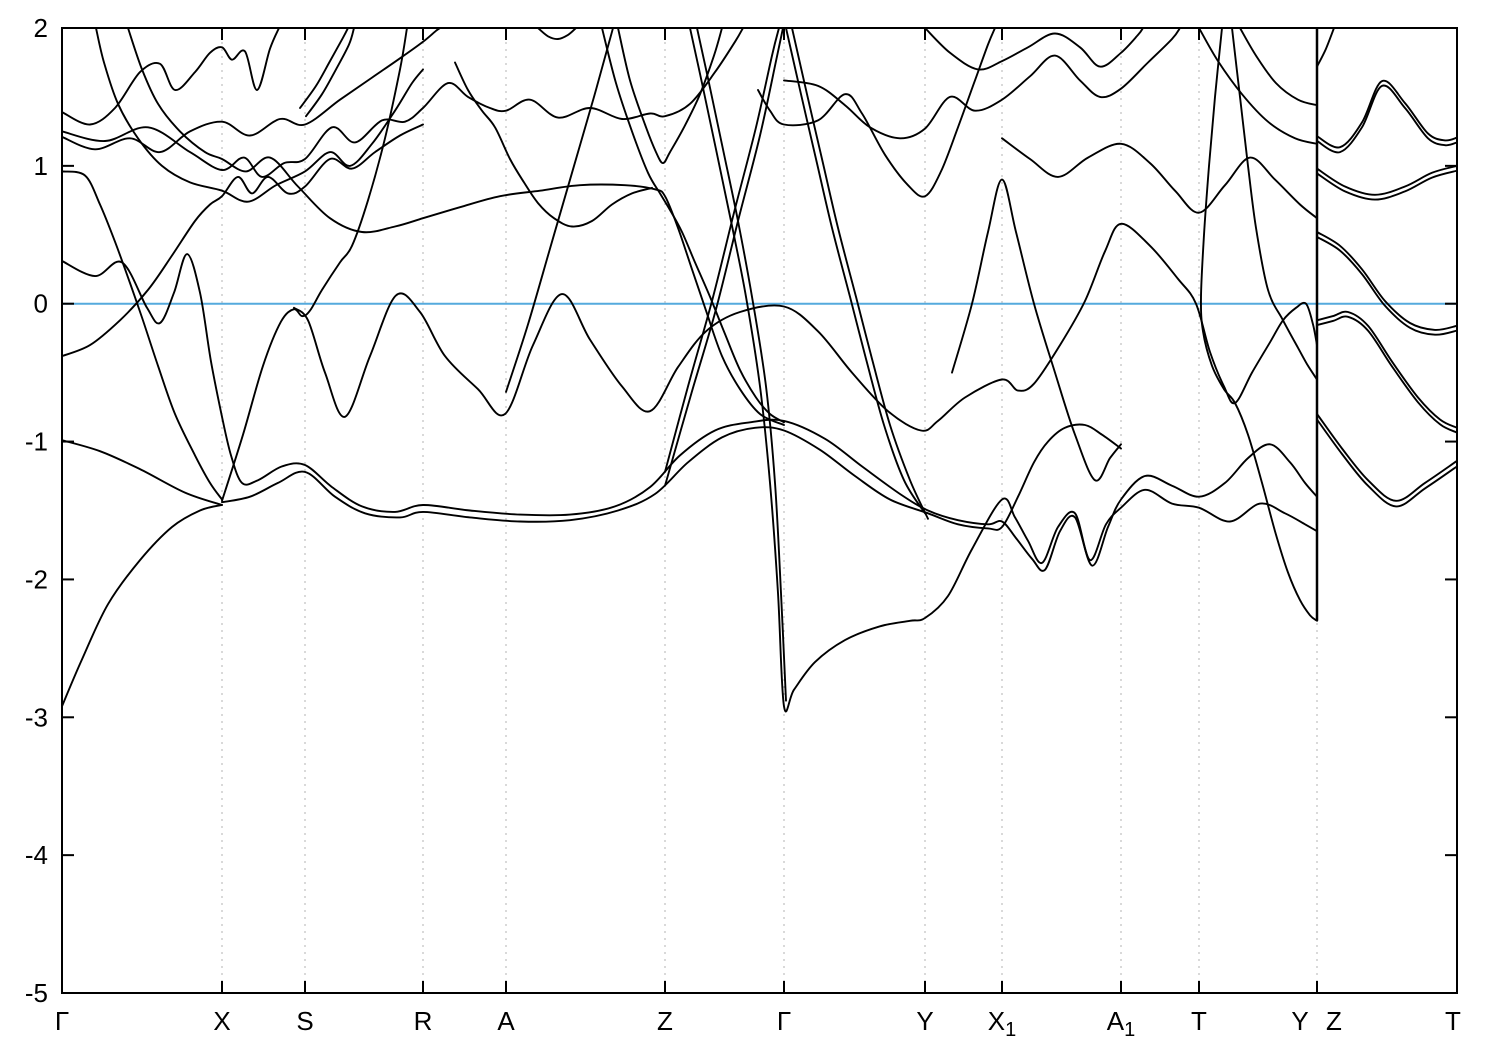 This screenshot has height=1050, width=1500. Describe the element at coordinates (1002, 1023) in the screenshot. I see `x-tick-label: X1` at that location.